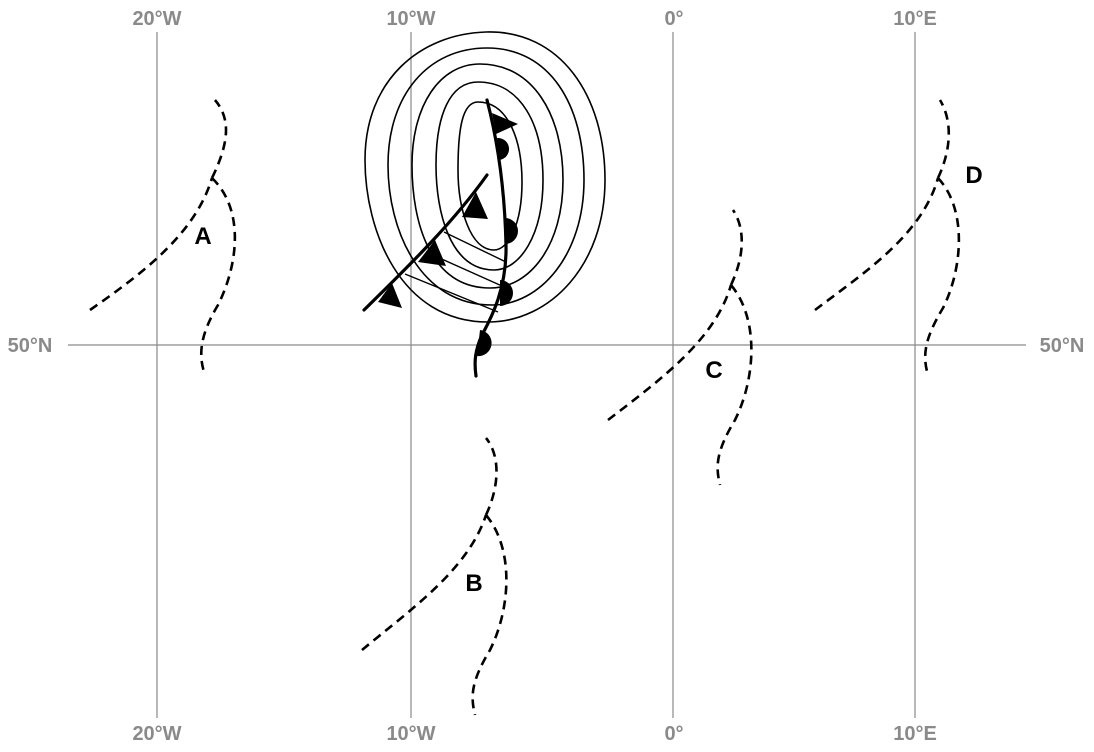 This screenshot has height=752, width=1094. Describe the element at coordinates (424, 582) in the screenshot. I see `front-b-cold` at that location.